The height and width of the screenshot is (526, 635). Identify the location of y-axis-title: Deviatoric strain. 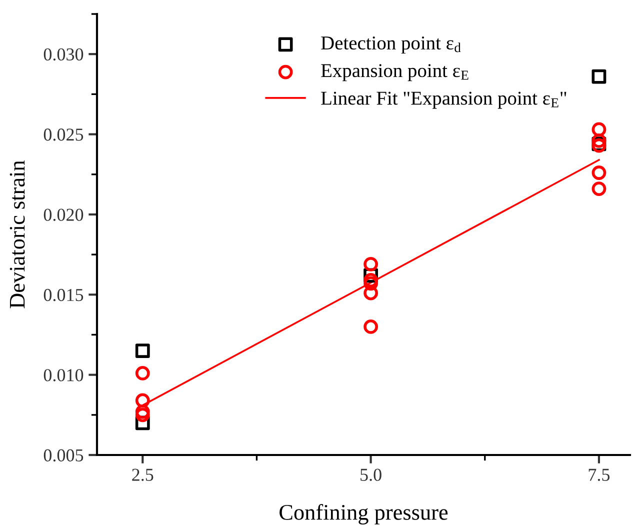
(17, 234).